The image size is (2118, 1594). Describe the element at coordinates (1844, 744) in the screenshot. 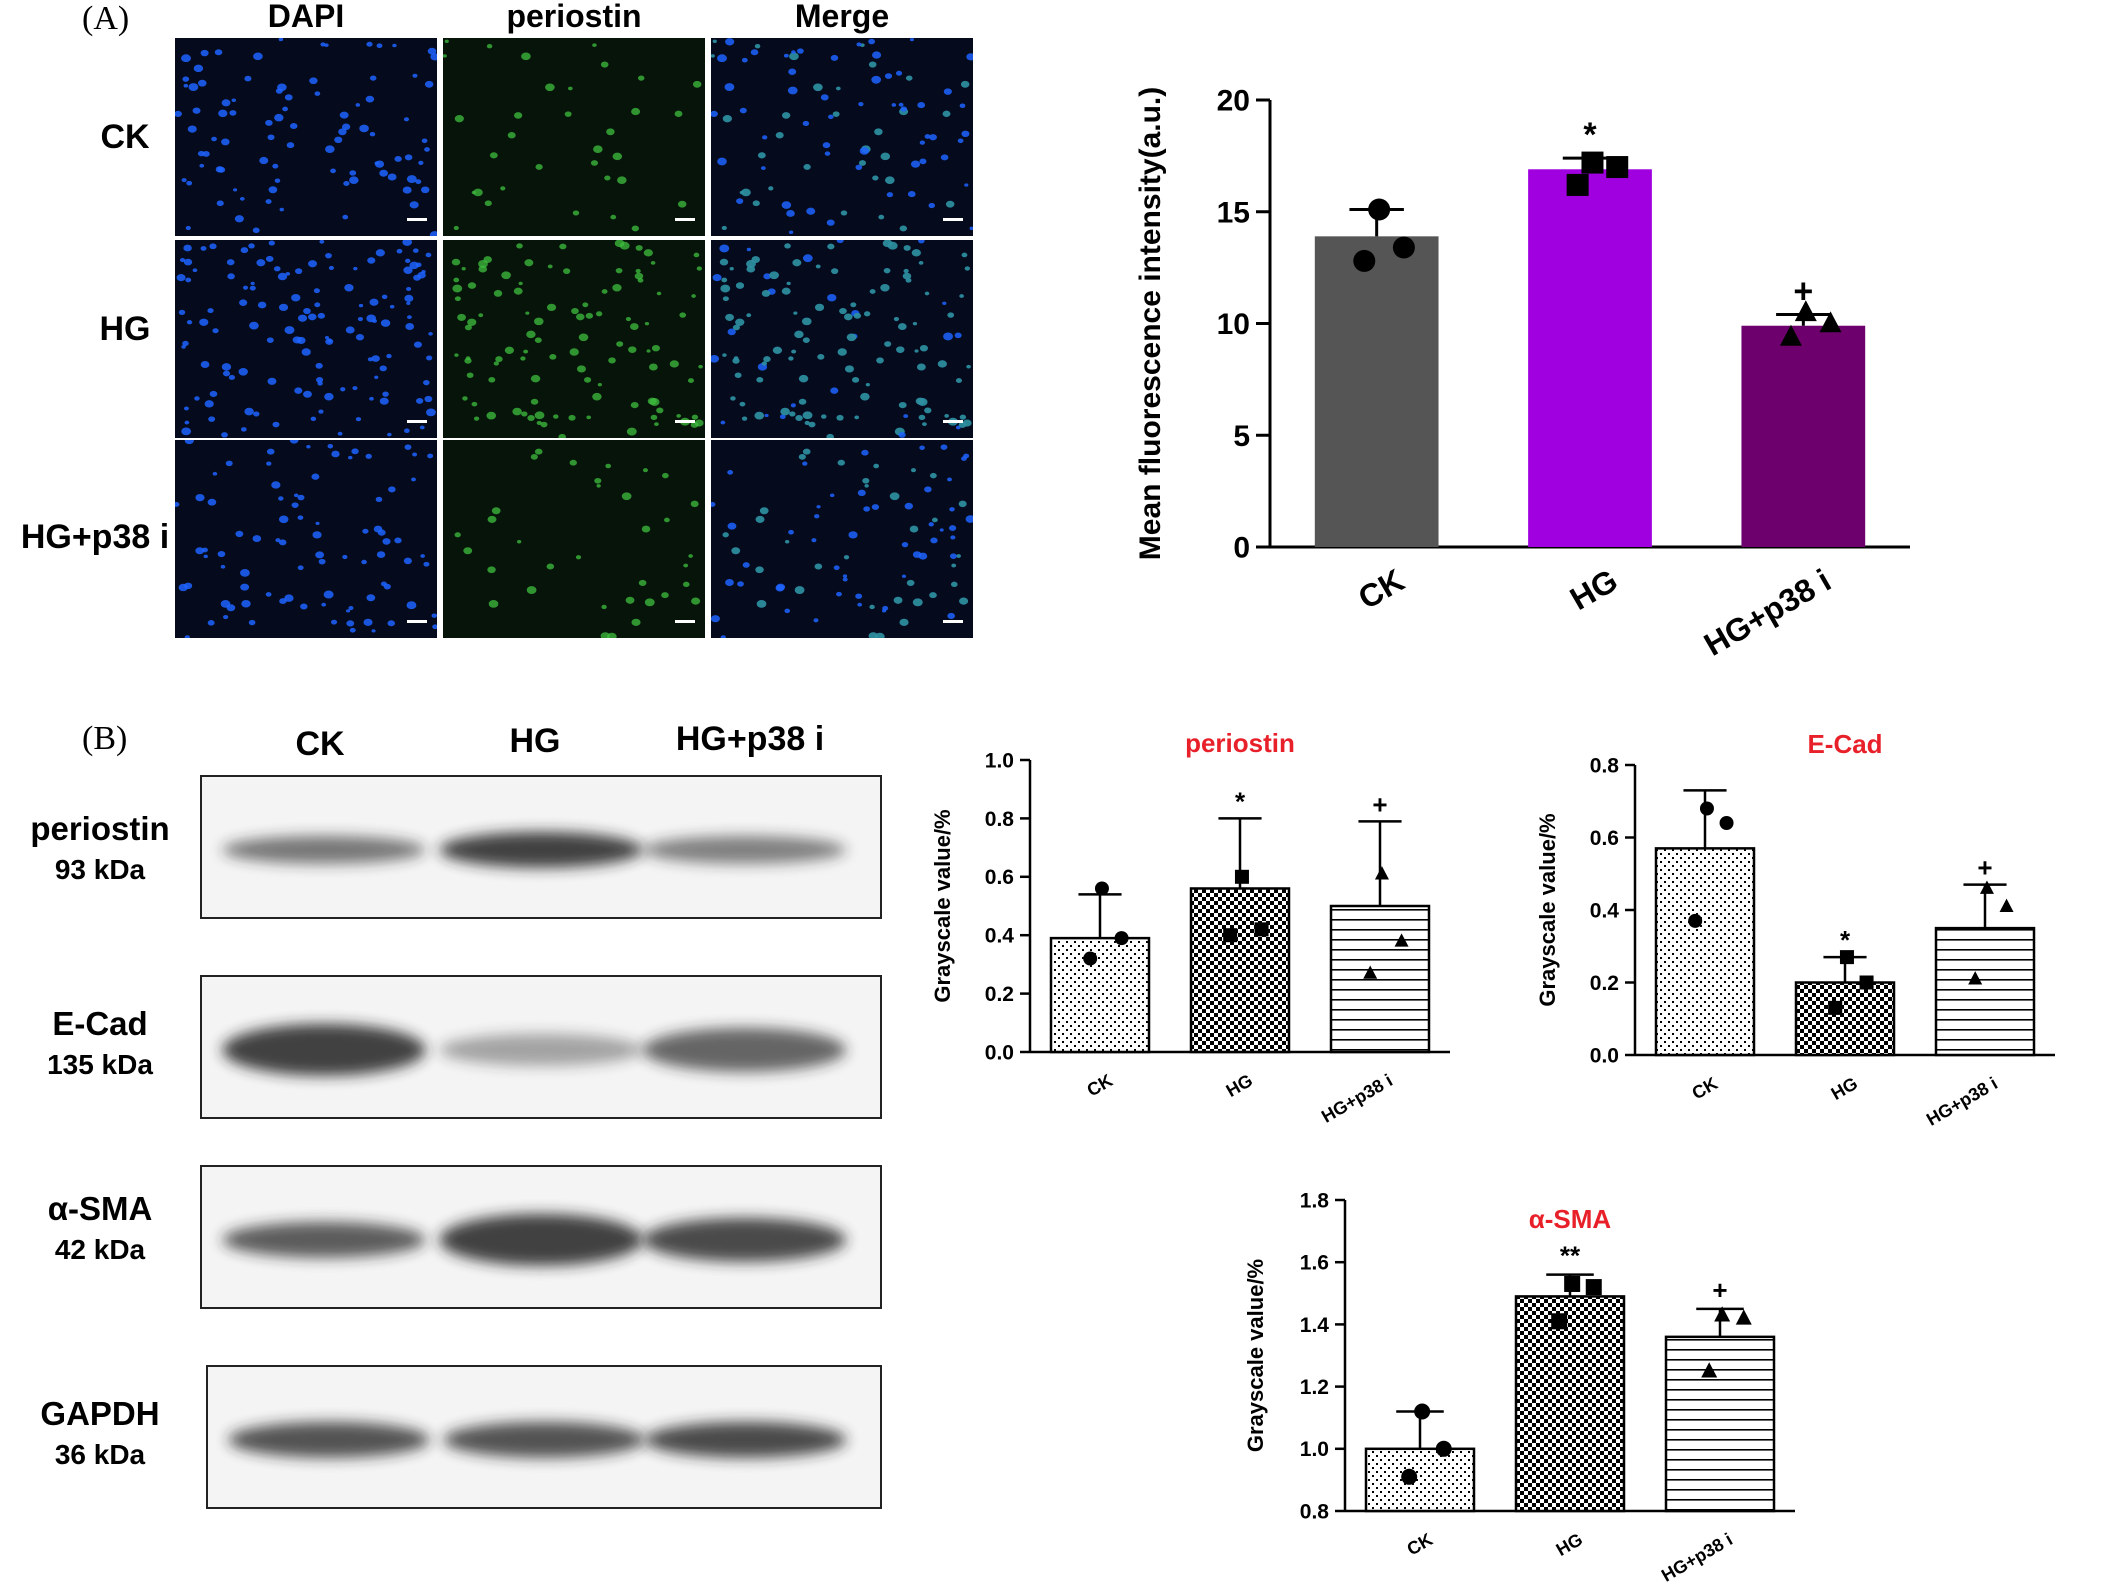

I see `chart-title: E-Cad` at that location.